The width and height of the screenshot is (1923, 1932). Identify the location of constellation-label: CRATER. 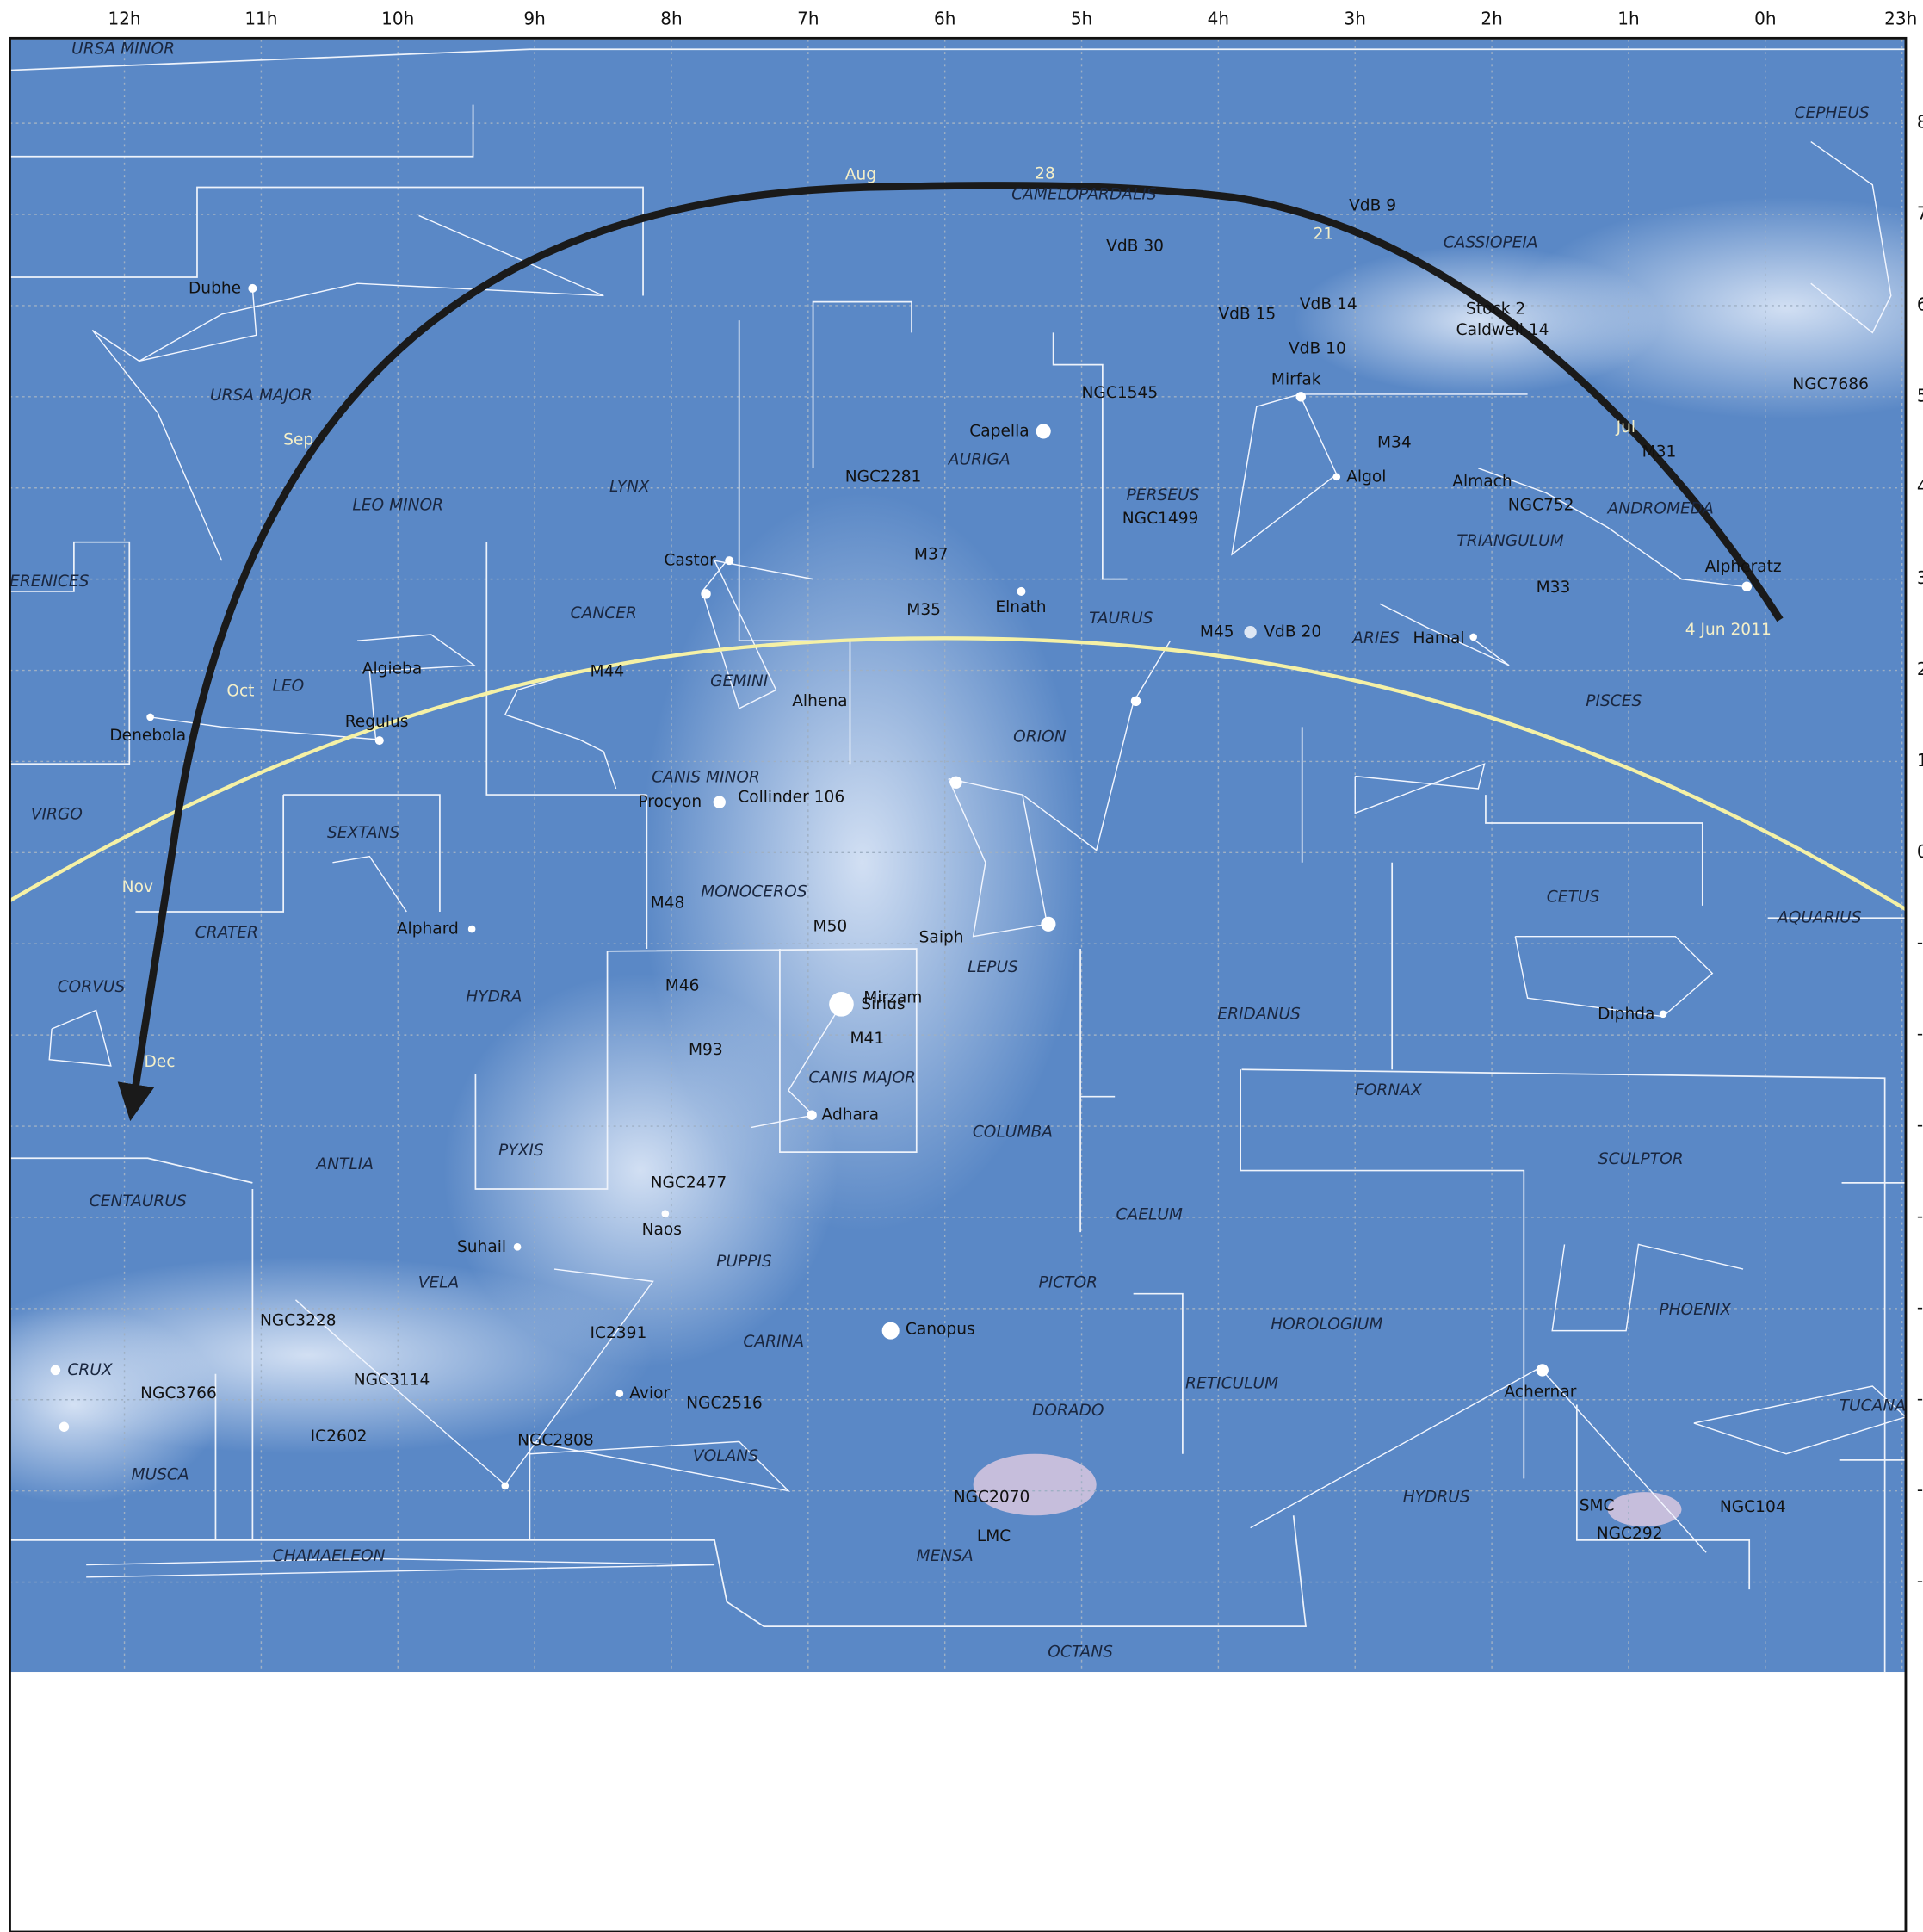
(226, 933).